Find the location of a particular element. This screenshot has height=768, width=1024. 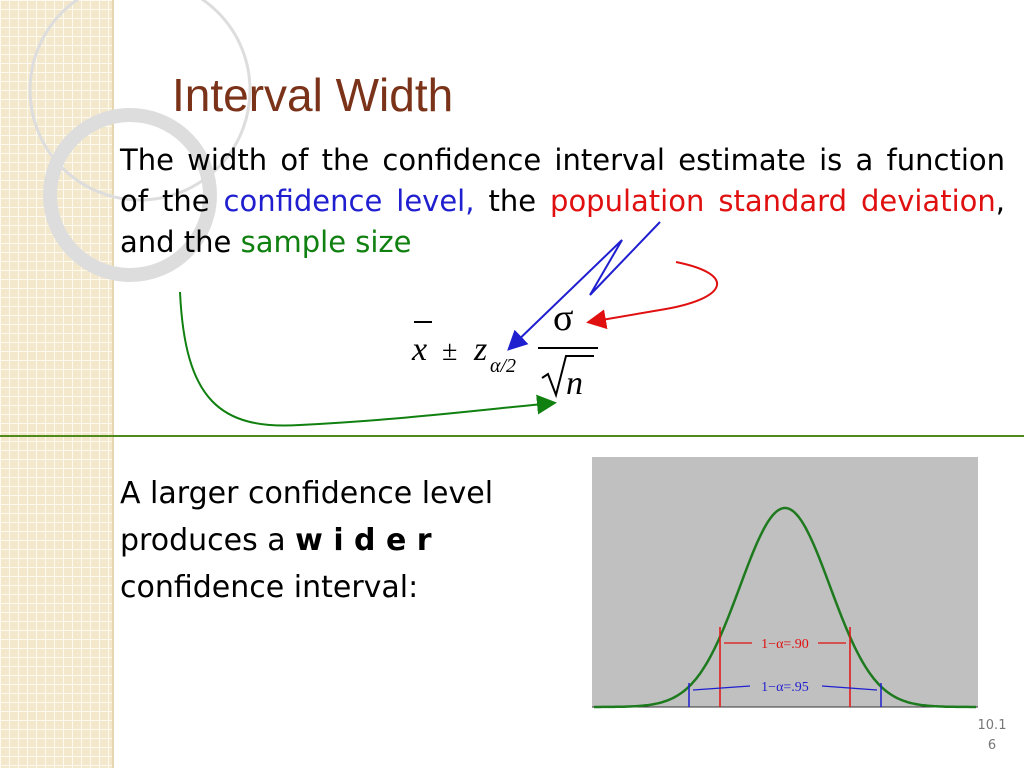

text-run: population standard deviation is located at coordinates (773, 201).